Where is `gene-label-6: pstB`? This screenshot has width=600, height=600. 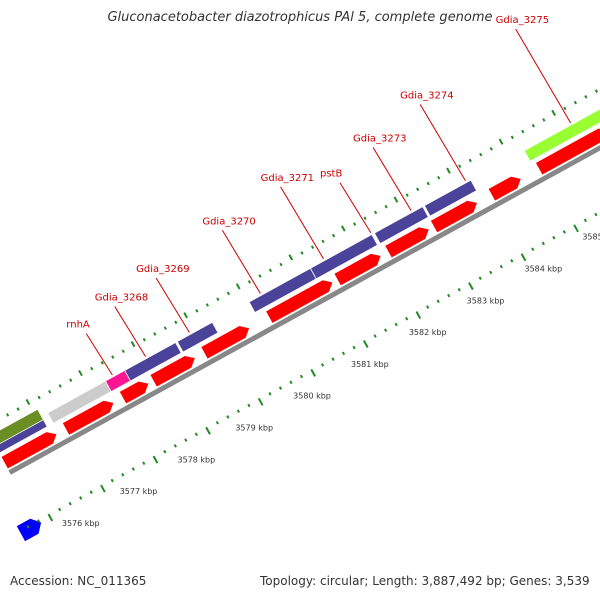
gene-label-6: pstB is located at coordinates (331, 174).